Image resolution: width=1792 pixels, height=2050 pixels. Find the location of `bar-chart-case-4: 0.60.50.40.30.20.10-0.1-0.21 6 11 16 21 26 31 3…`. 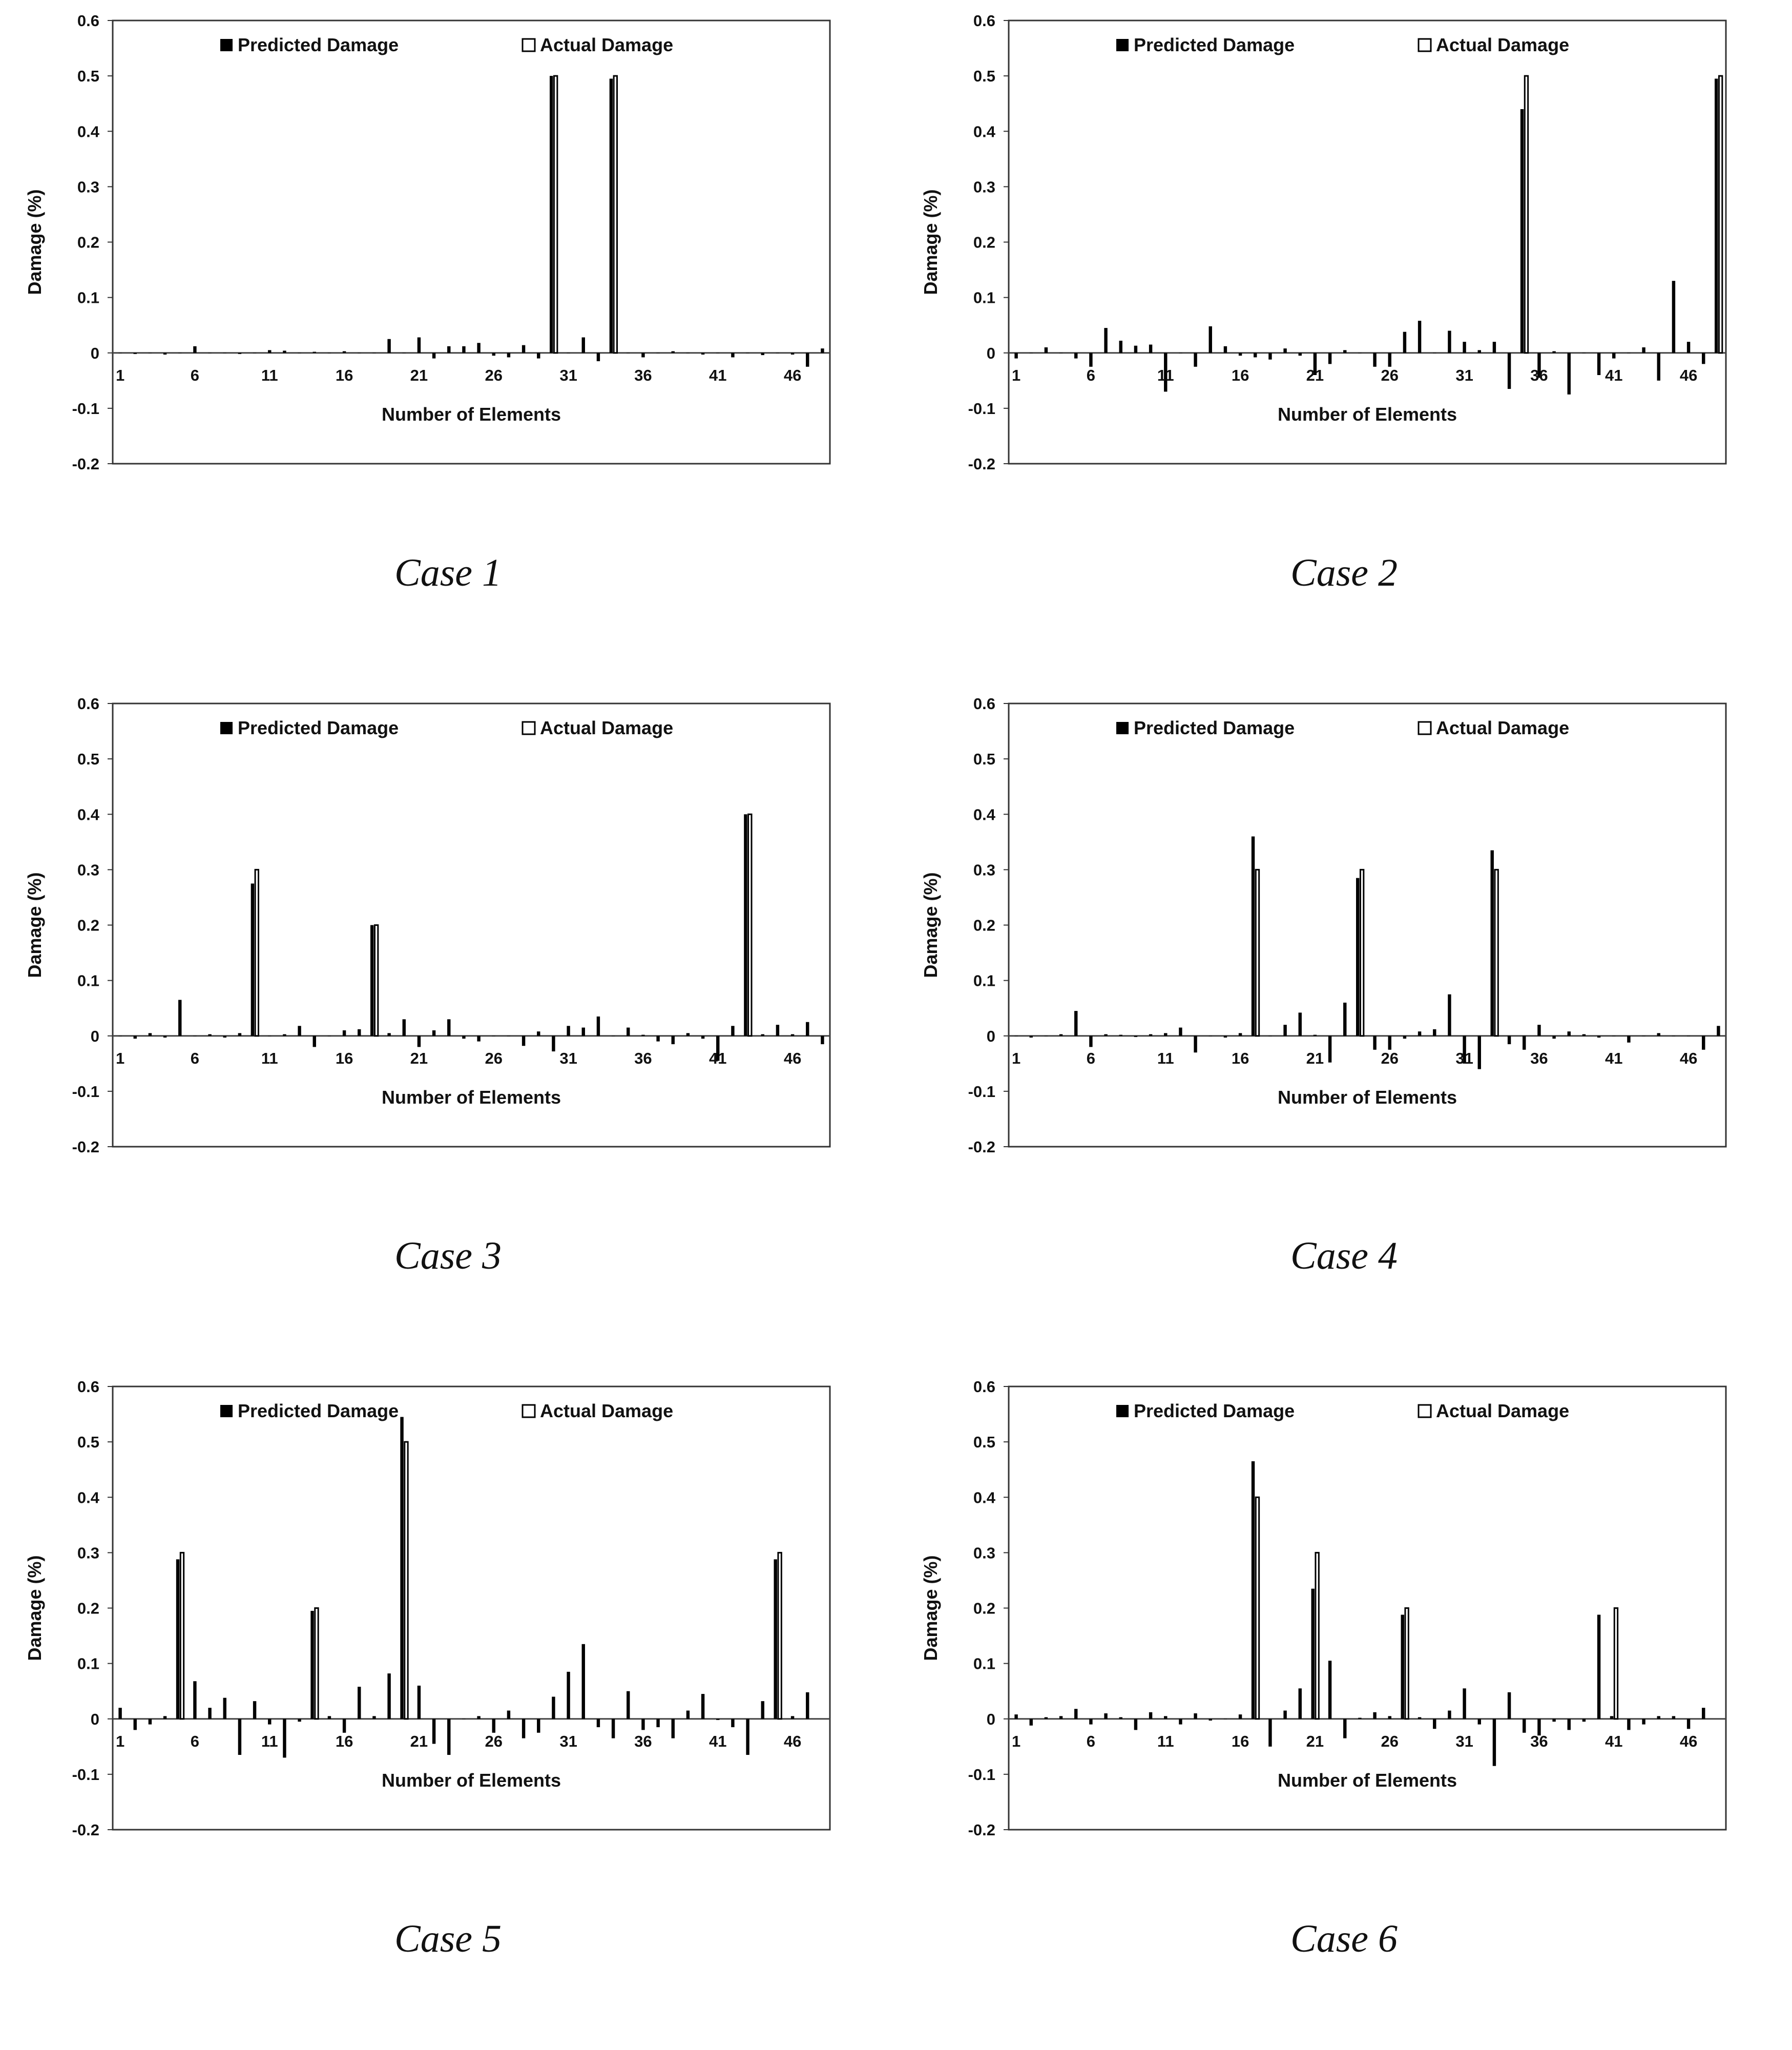

bar-chart-case-4: 0.60.50.40.30.20.10-0.1-0.21 6 11 16 21 26 31 3… is located at coordinates (1324, 925).